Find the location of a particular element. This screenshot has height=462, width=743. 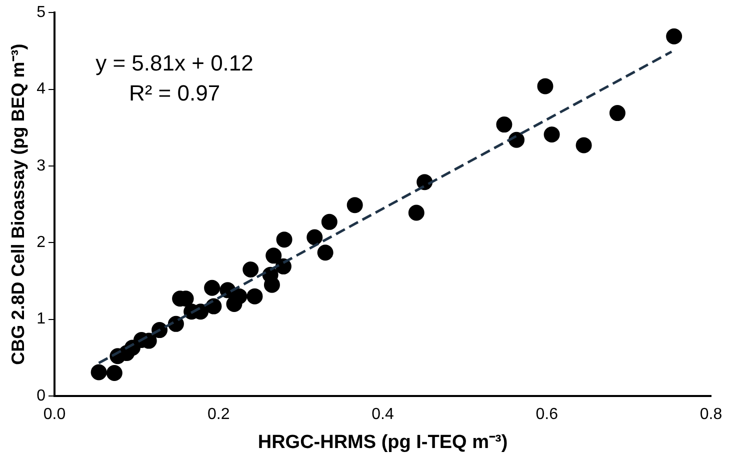

y-tick-label: 1 is located at coordinates (41, 319).